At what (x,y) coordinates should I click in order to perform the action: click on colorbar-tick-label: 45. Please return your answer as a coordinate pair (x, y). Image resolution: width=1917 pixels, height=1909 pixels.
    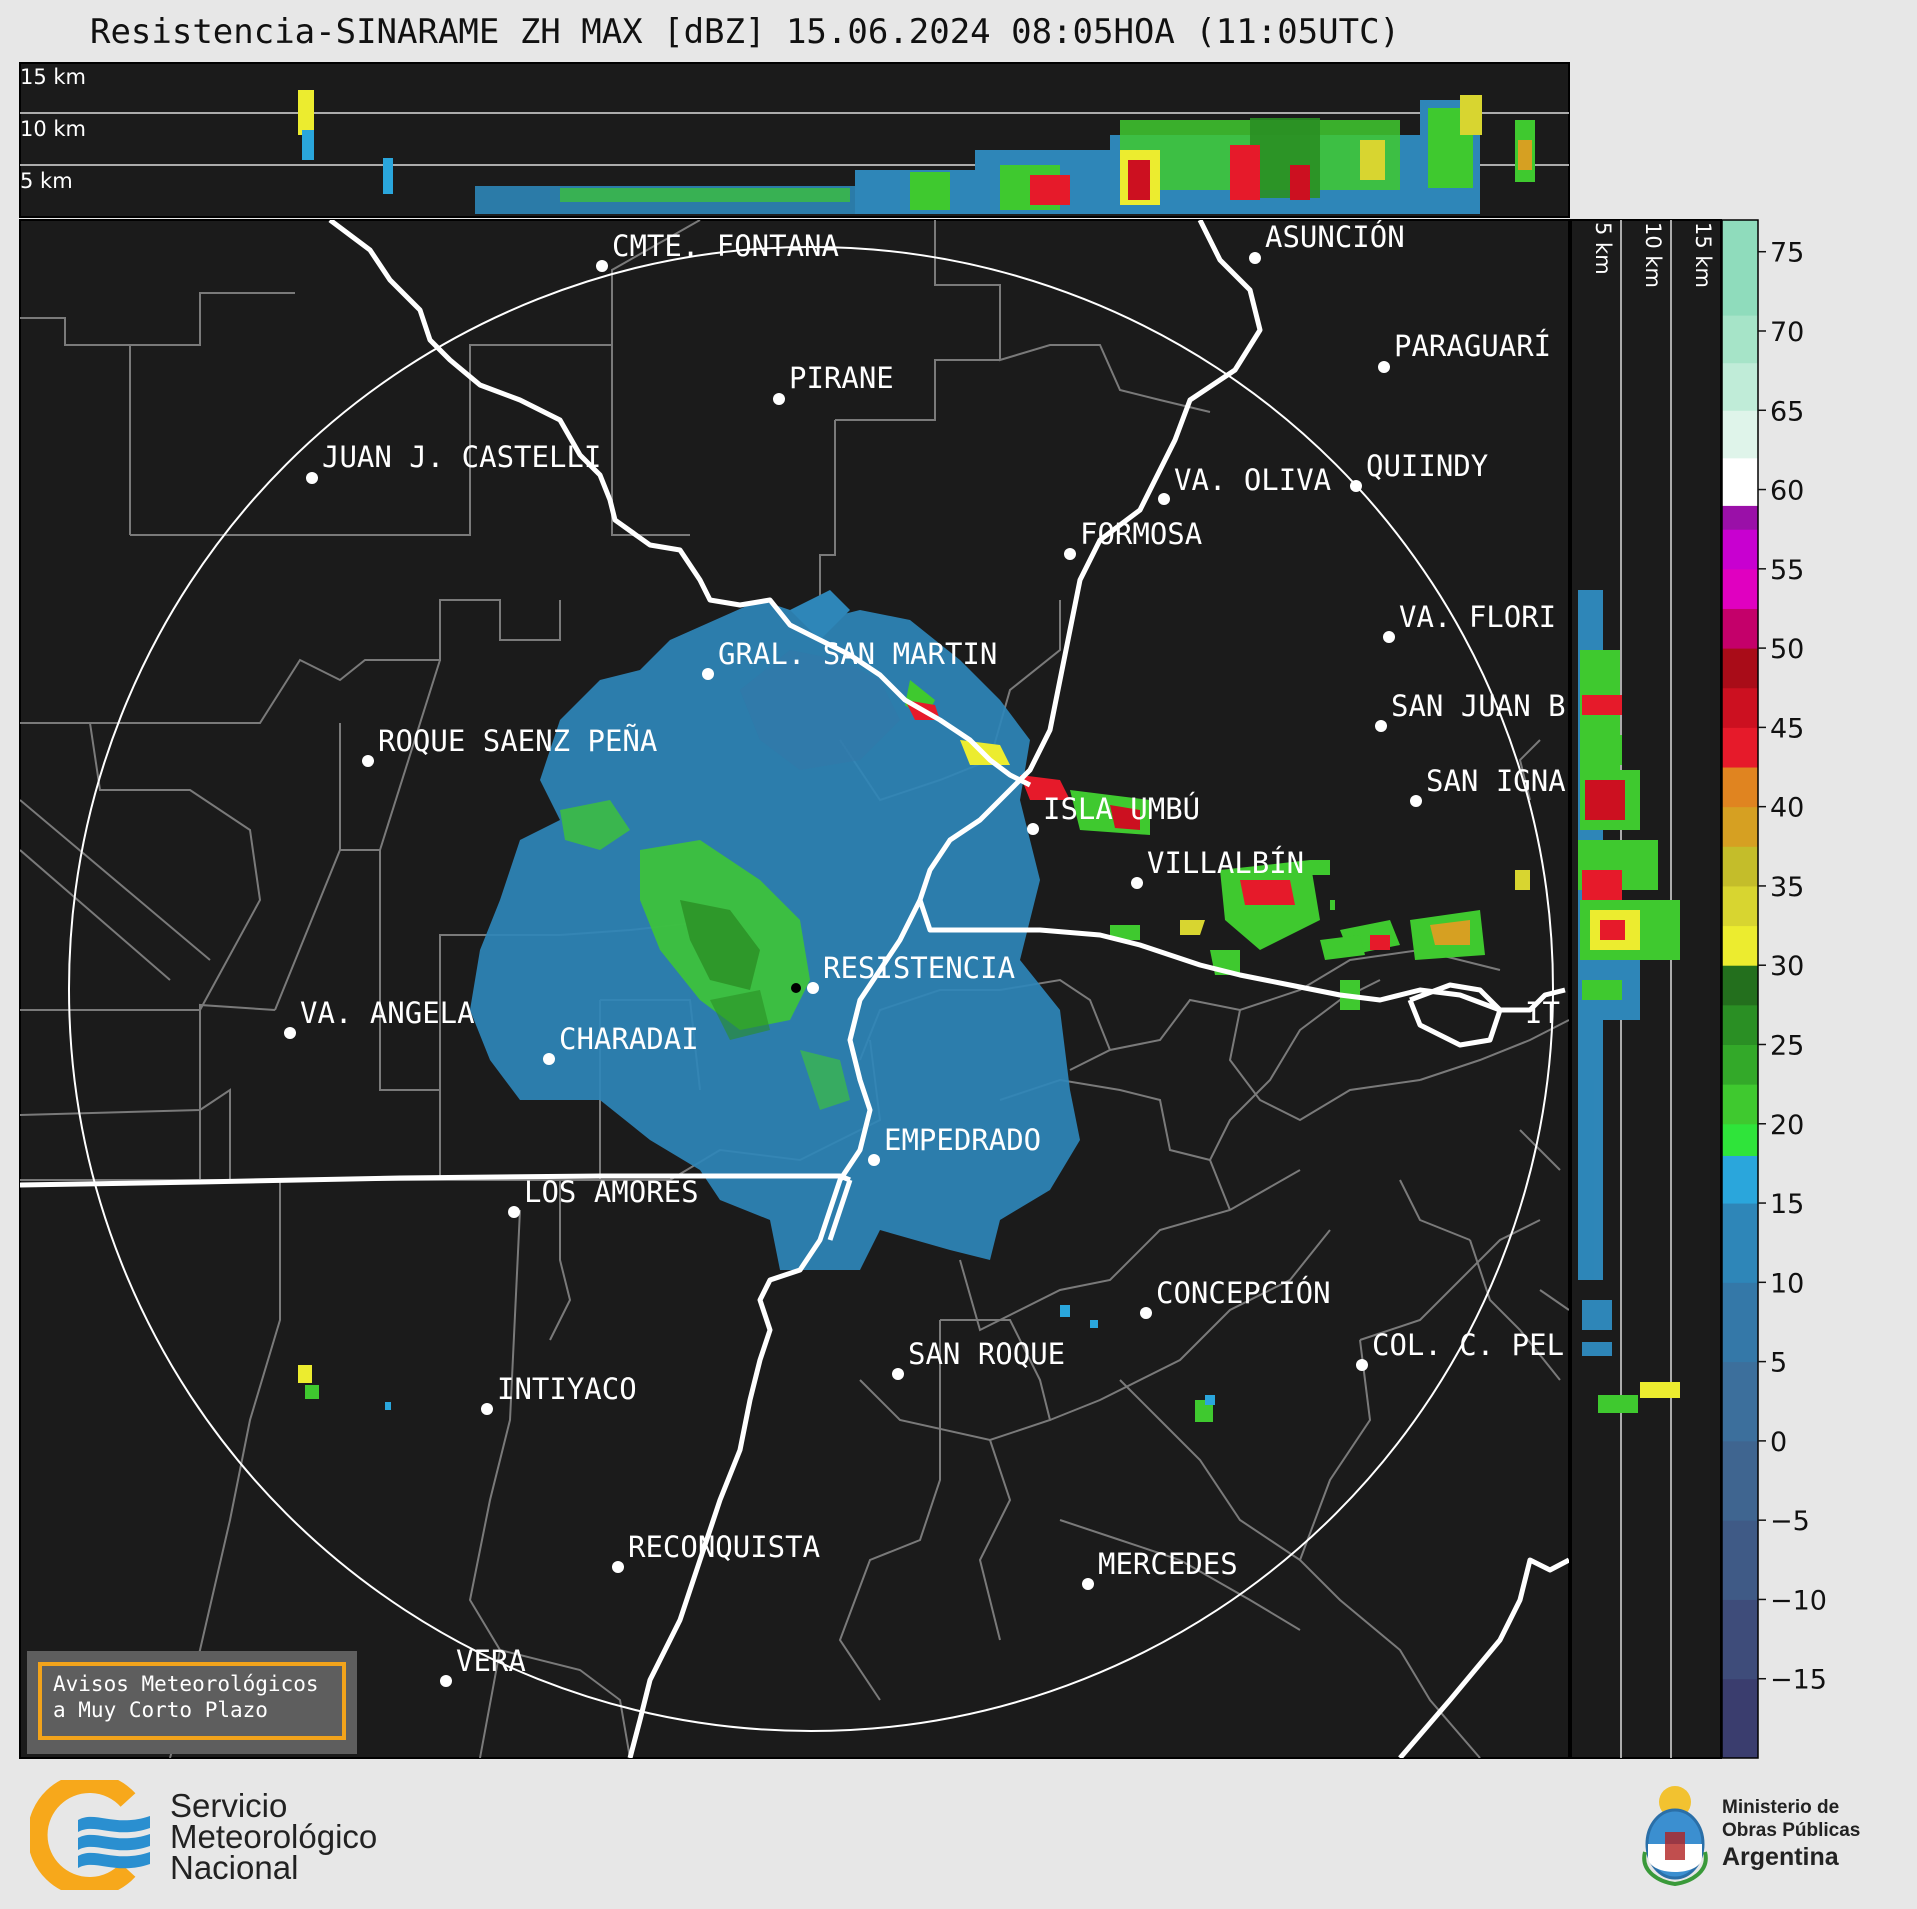
    Looking at the image, I should click on (1787, 728).